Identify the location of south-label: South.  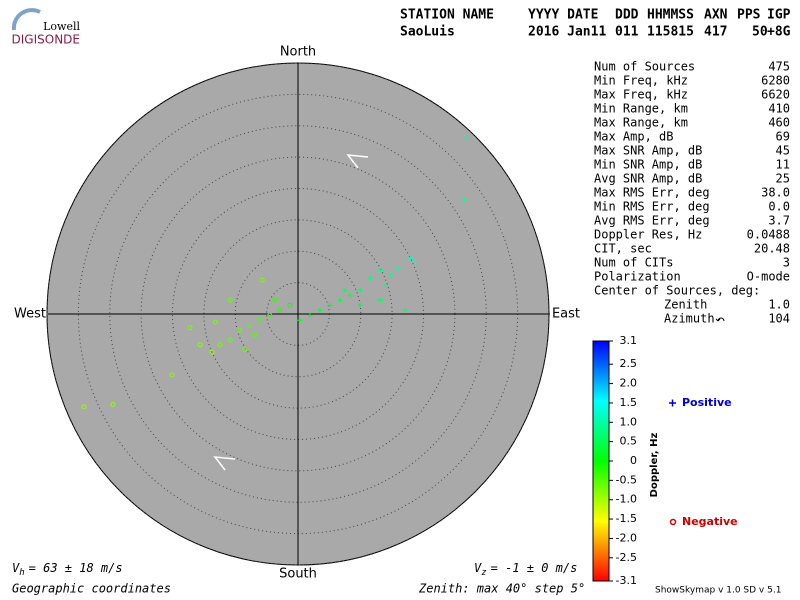
(298, 574).